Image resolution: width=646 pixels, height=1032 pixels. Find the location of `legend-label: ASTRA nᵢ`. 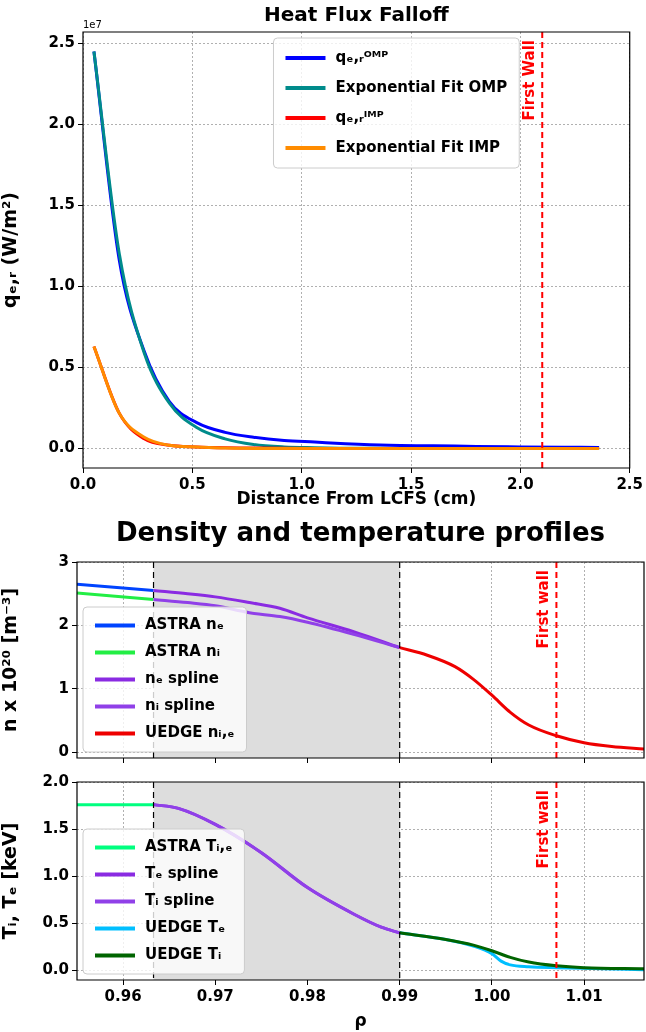

legend-label: ASTRA nᵢ is located at coordinates (182, 651).